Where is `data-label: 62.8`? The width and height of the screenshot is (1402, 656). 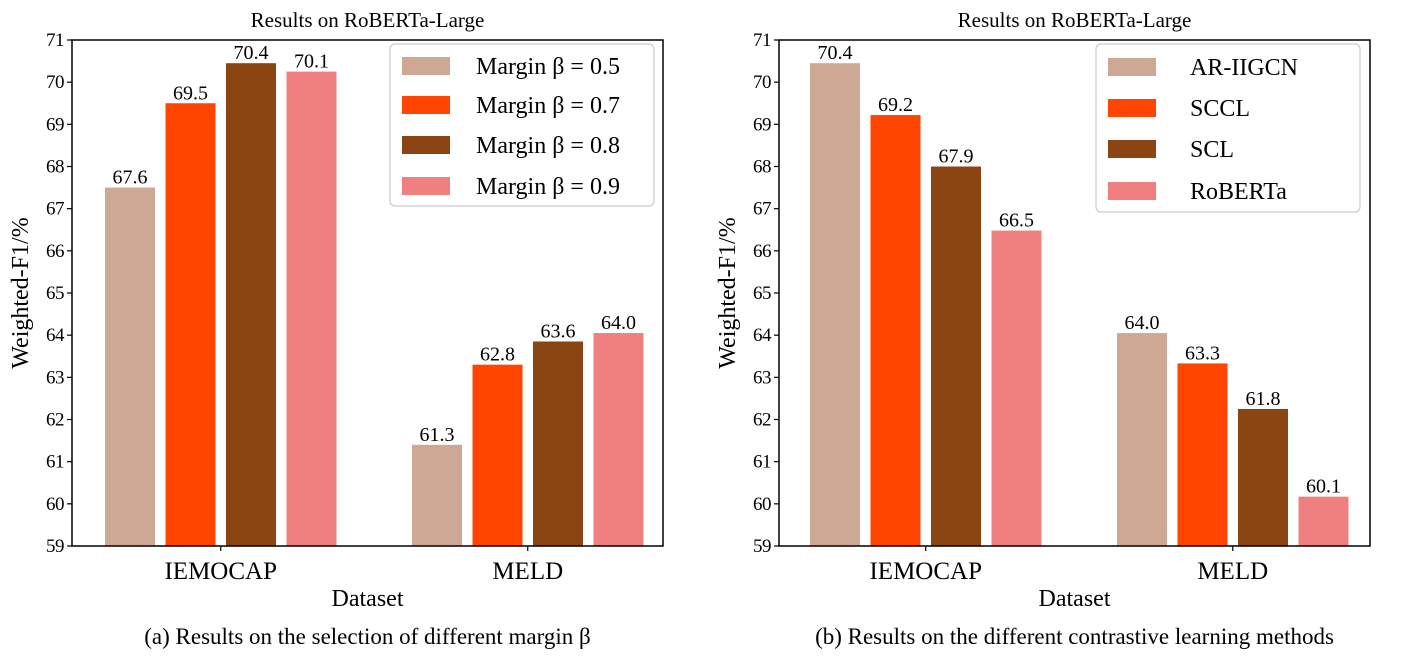 data-label: 62.8 is located at coordinates (497, 355).